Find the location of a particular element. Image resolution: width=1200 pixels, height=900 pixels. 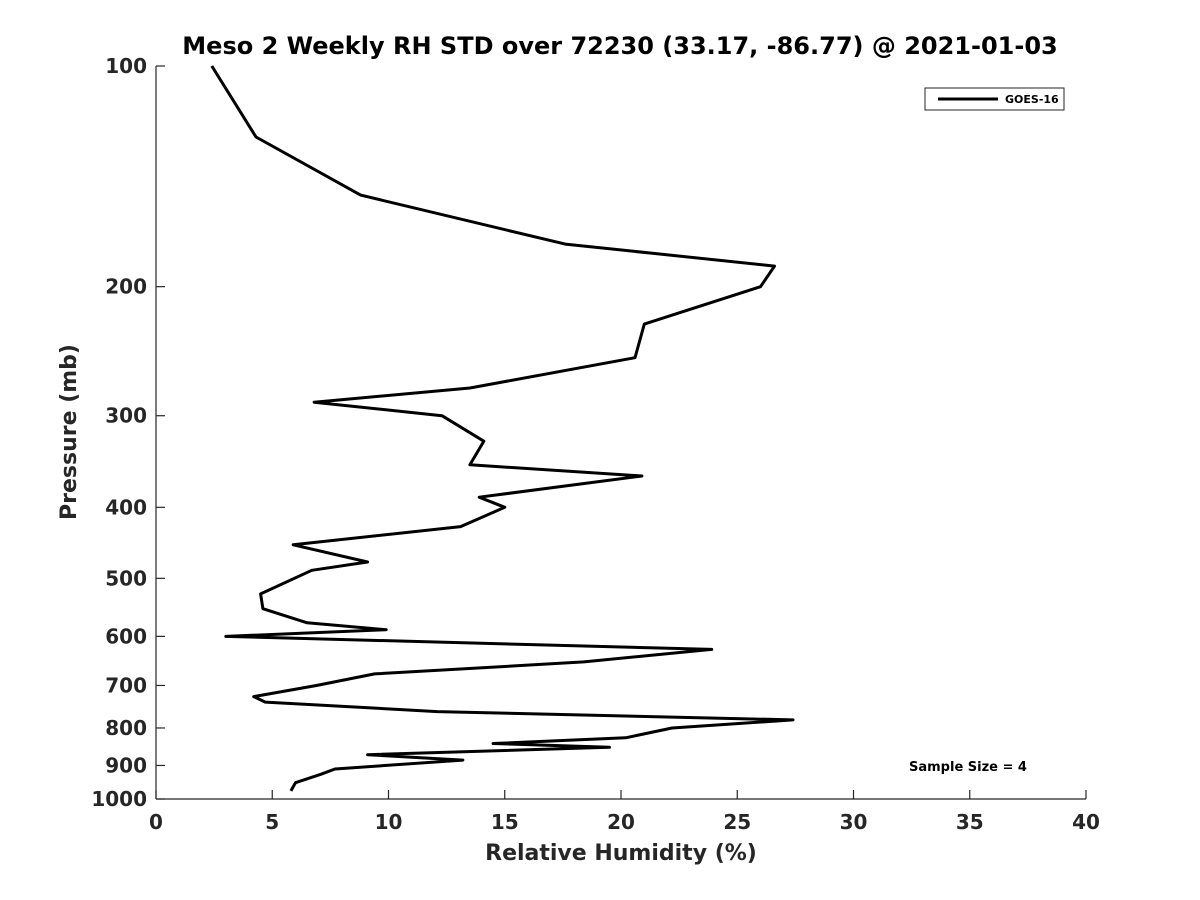

x-tick-label: 15 is located at coordinates (505, 822).